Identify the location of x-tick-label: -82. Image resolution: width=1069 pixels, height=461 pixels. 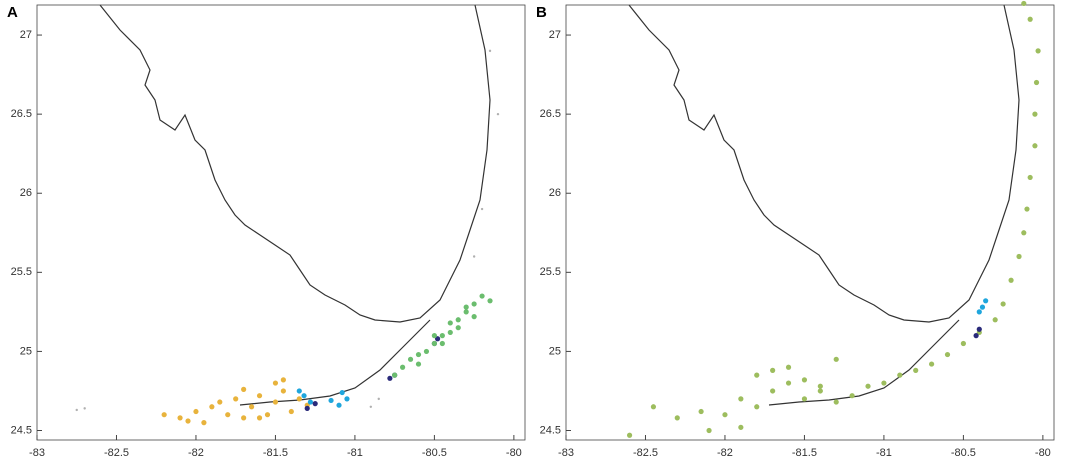
(725, 453).